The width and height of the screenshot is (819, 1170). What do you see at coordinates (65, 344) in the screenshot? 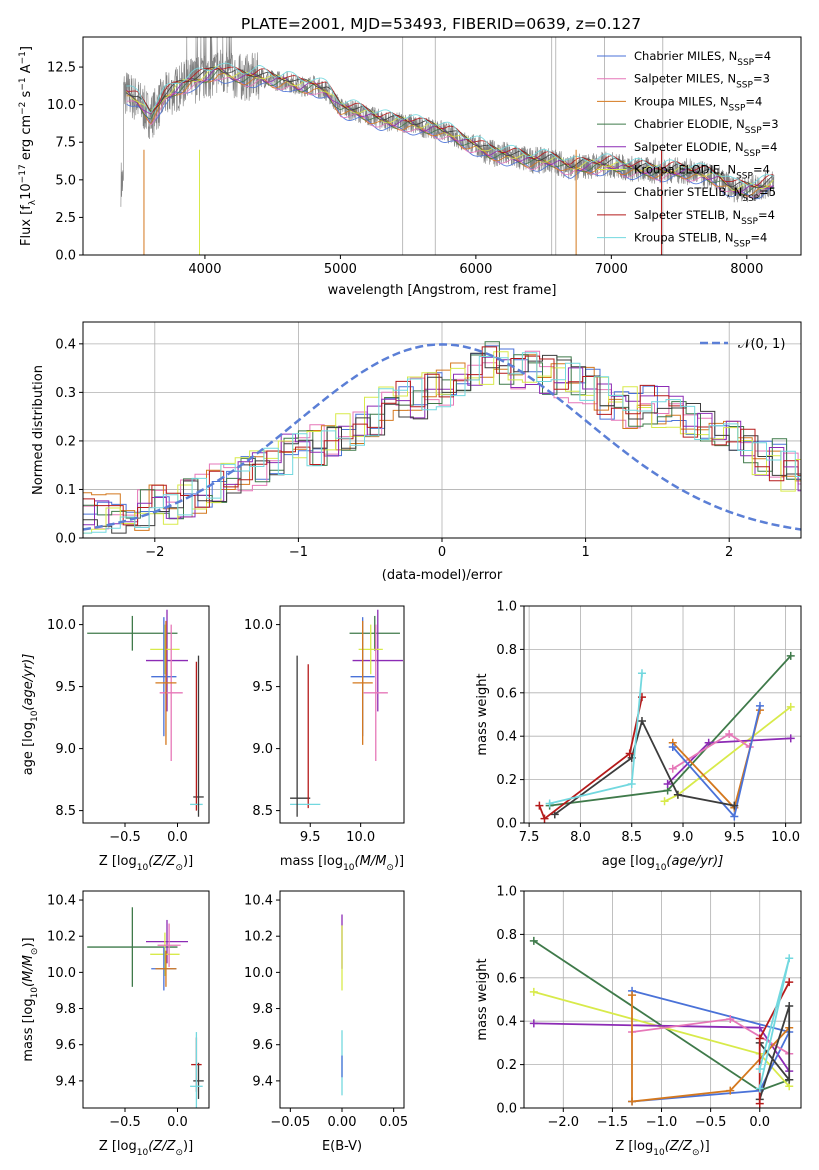
I see `y-tick-label: 0.4` at bounding box center [65, 344].